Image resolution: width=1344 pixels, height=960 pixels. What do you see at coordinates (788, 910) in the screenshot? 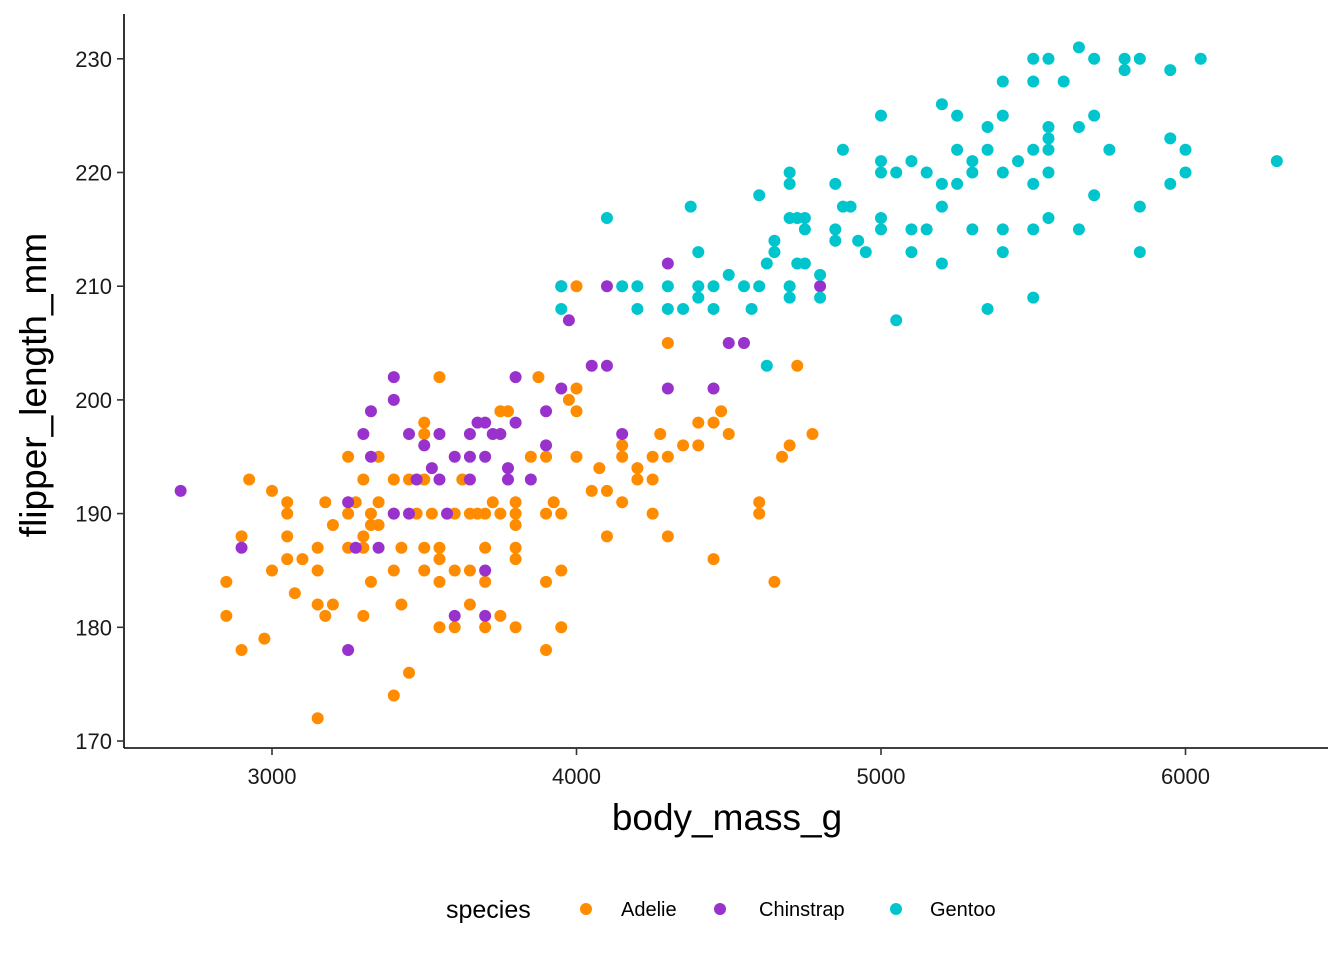
I see `legend-items: Adelie Chinstrap Gentoo` at bounding box center [788, 910].